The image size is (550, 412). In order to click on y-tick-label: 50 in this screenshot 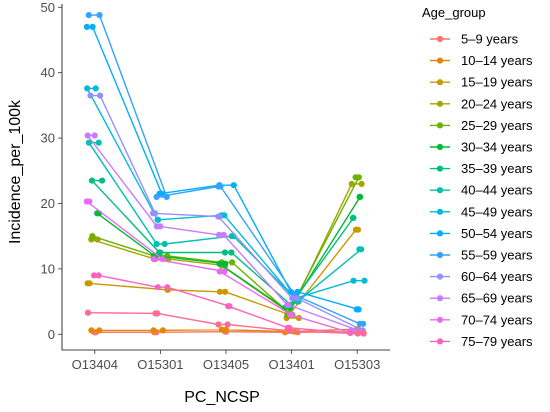, I will do `click(48, 7)`.